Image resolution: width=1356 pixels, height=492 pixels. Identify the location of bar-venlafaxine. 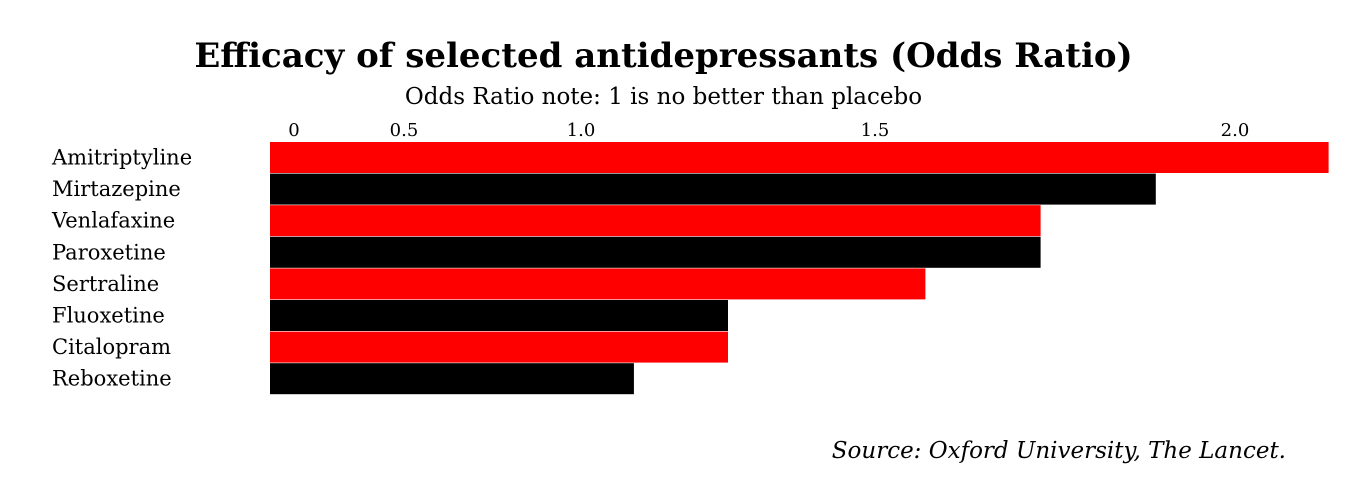
(655, 221).